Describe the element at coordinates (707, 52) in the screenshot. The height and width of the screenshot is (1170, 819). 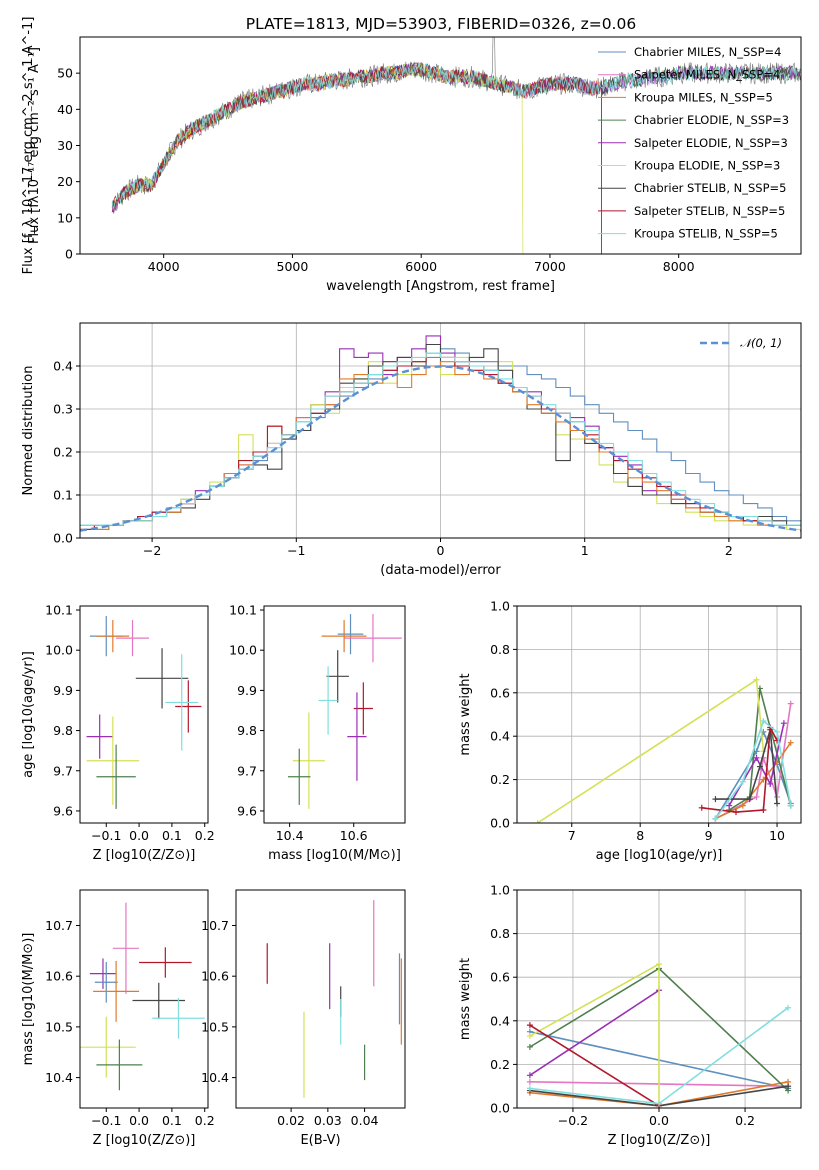
I see `spectrum-legend-label: Chabrier MILES, N_SSP=4` at that location.